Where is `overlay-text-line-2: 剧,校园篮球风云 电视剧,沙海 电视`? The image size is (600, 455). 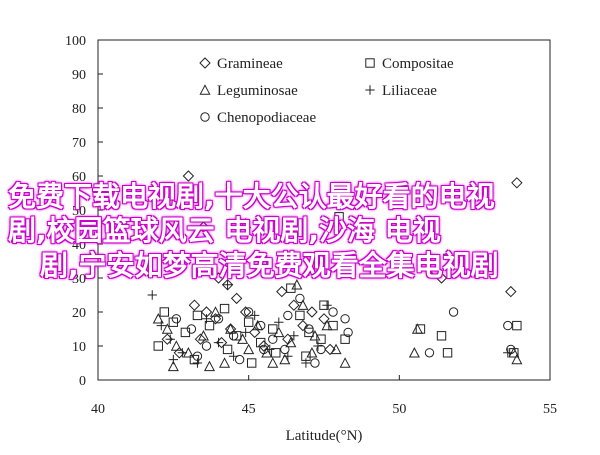
overlay-text-line-2: 剧,校园篮球风云 电视剧,沙海 电视 is located at coordinates (224, 230).